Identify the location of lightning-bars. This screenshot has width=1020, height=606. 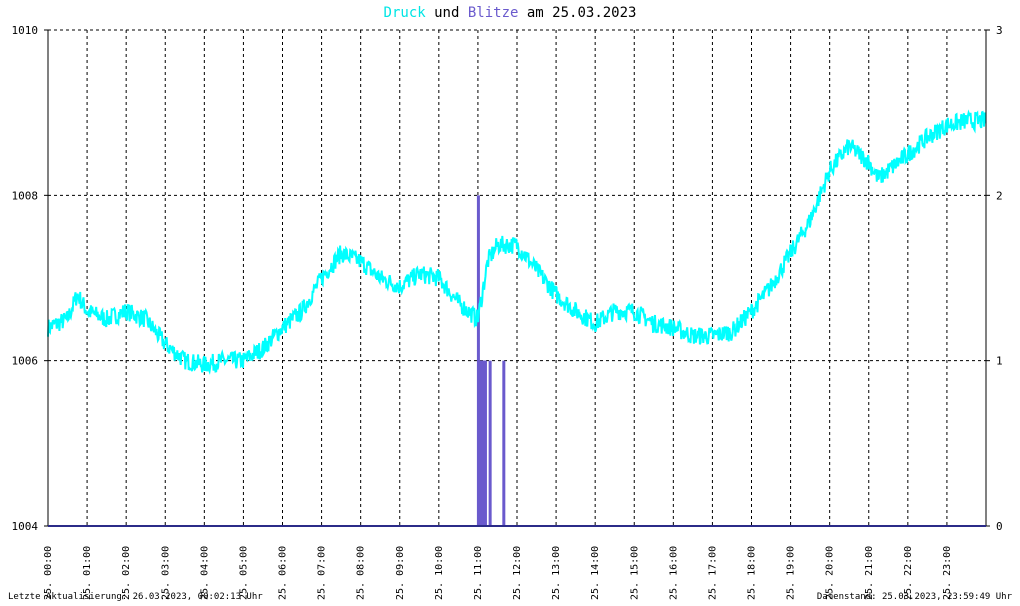
(491, 361).